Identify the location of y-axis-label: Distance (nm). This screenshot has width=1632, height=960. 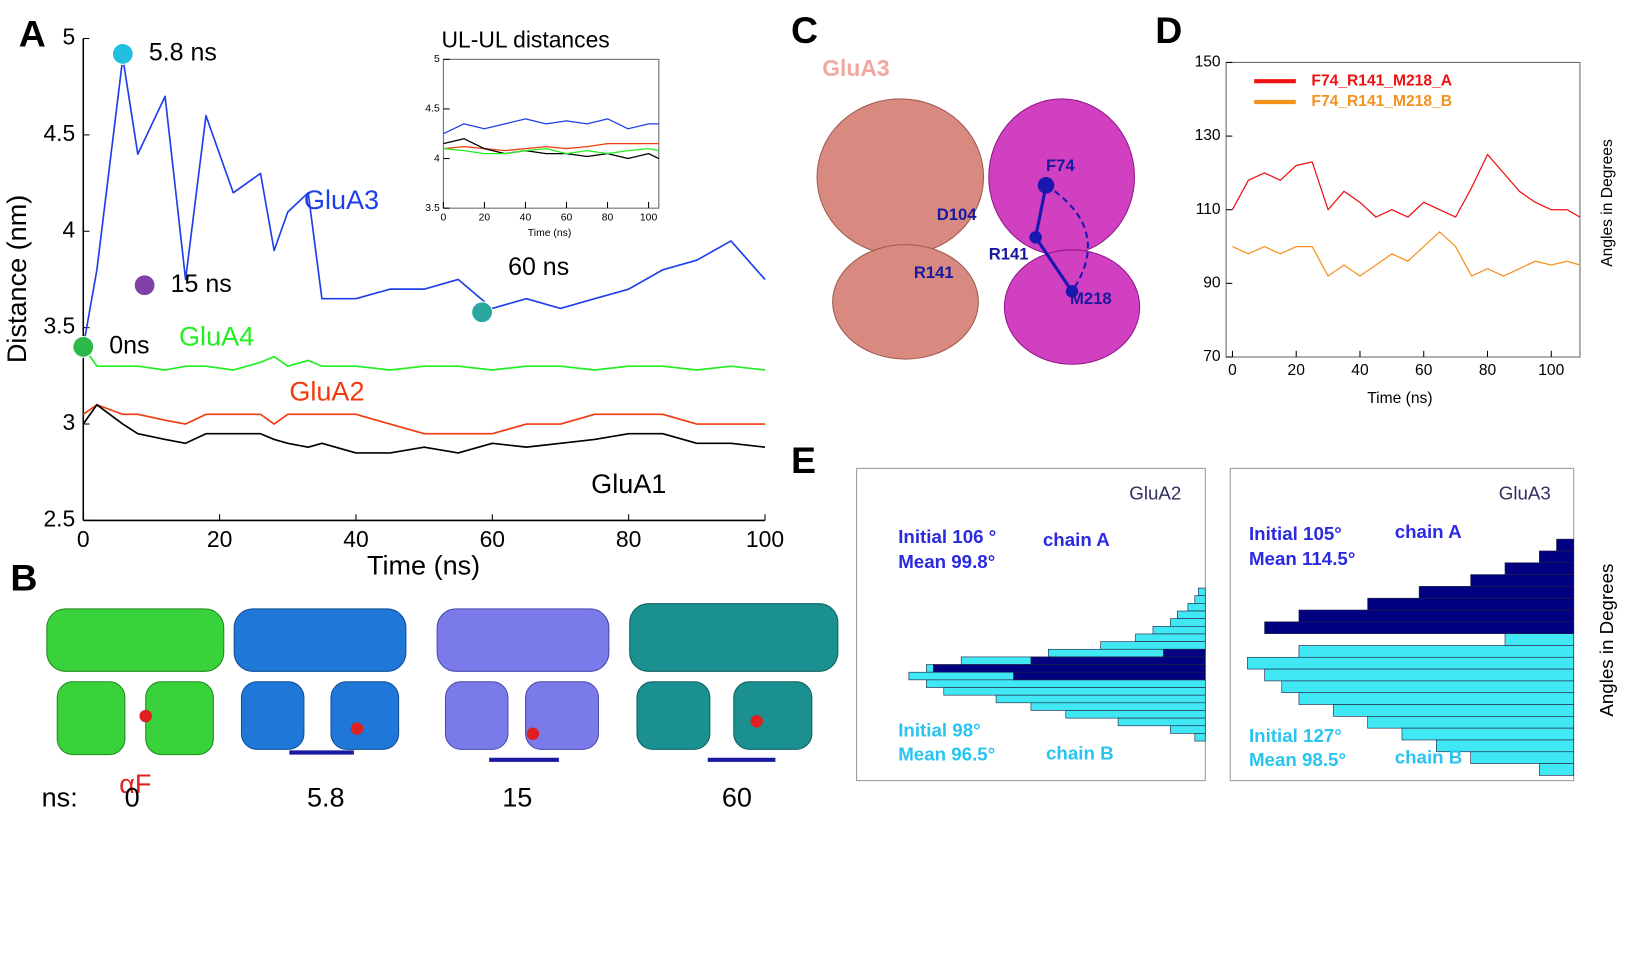
(17, 279).